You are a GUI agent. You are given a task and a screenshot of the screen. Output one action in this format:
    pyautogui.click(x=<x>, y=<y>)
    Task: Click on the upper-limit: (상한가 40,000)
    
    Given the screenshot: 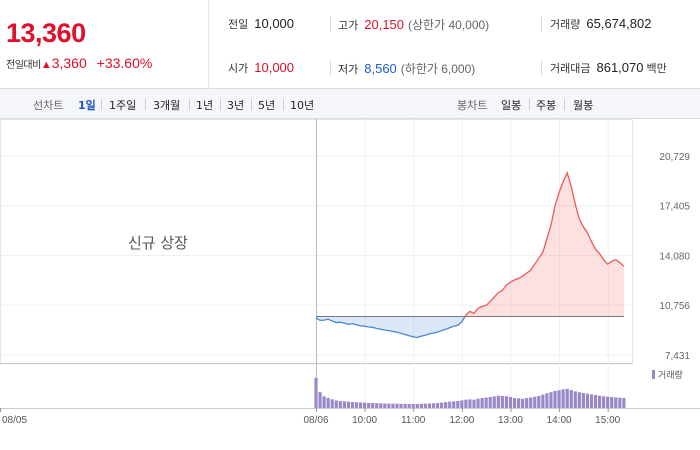 What is the action you would take?
    pyautogui.click(x=449, y=25)
    